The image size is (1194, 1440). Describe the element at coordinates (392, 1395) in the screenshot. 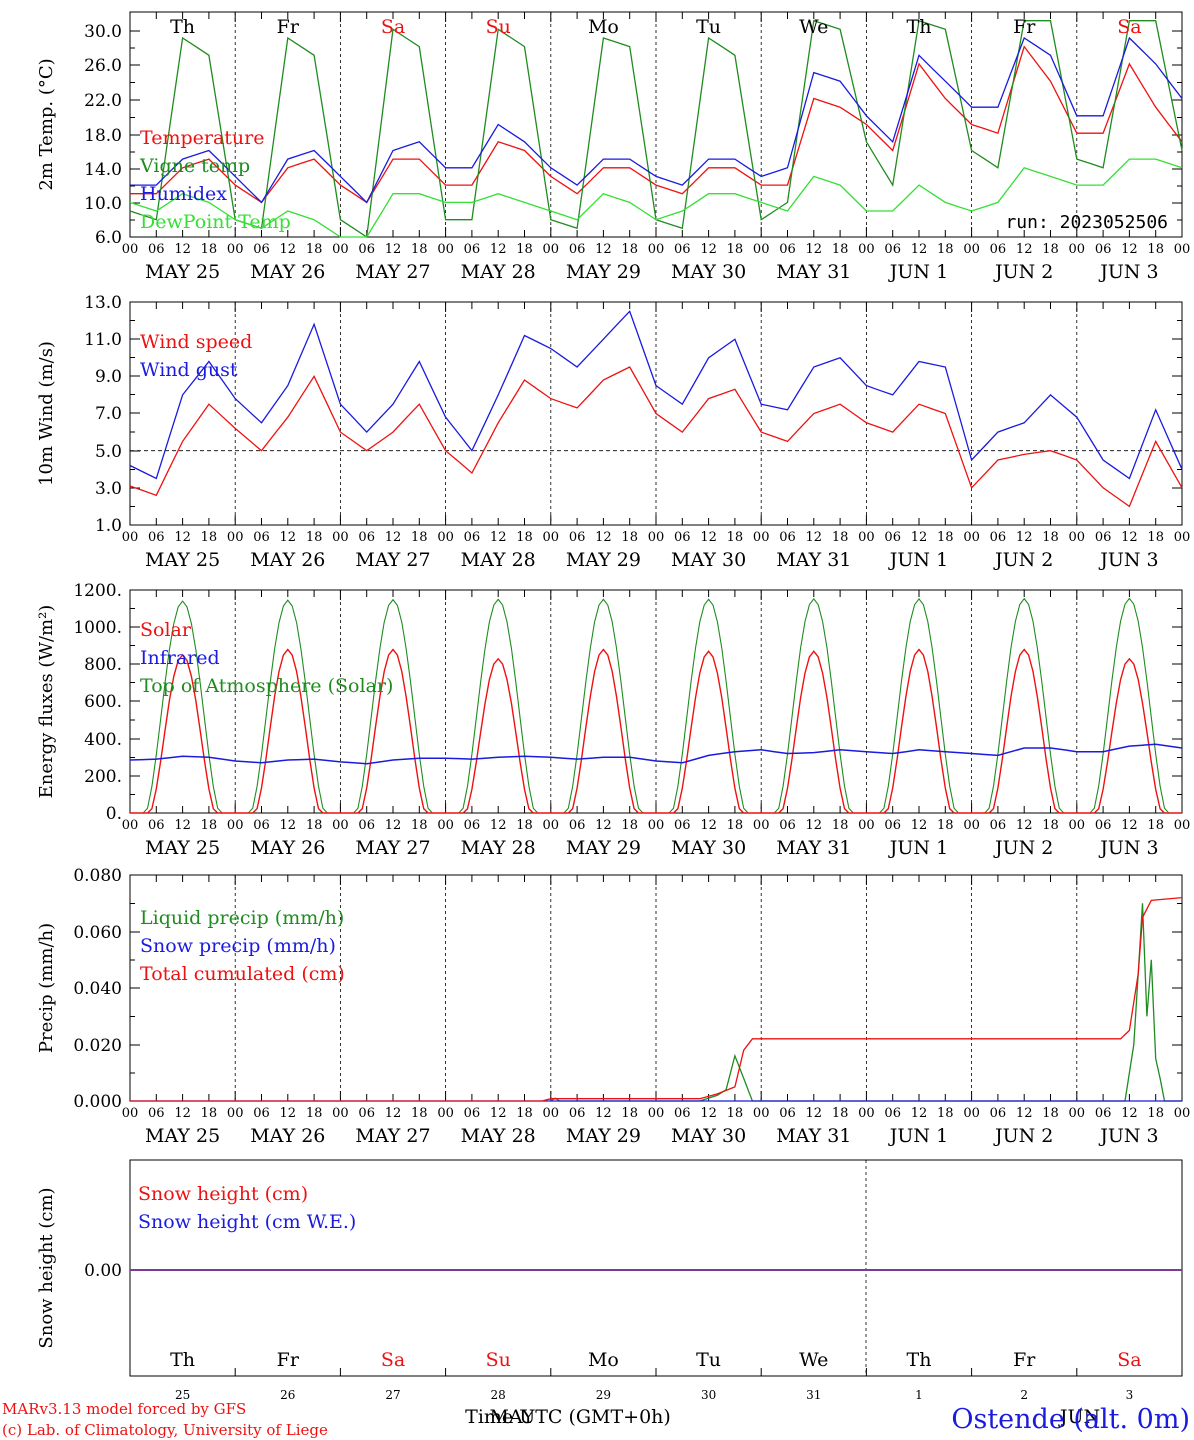

I see `day-number: 27` at that location.